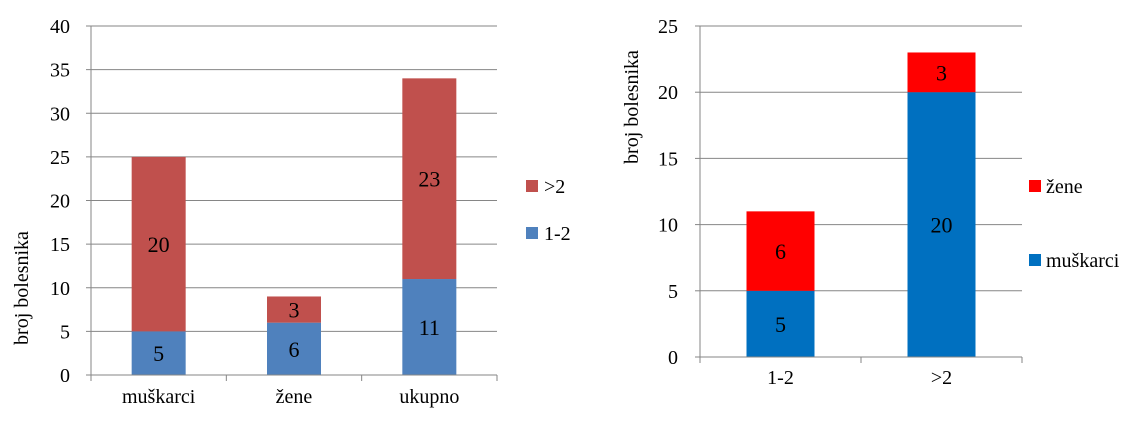  I want to click on chart-left-y-tick-label: 35, so click(60, 71).